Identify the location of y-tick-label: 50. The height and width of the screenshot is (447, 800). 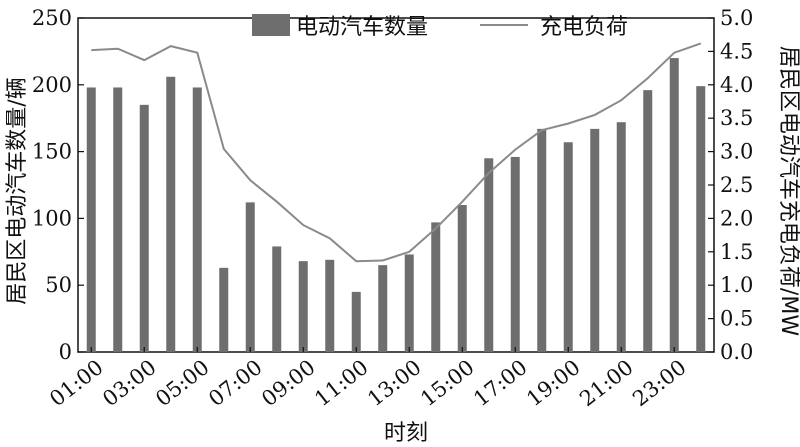
(58, 285).